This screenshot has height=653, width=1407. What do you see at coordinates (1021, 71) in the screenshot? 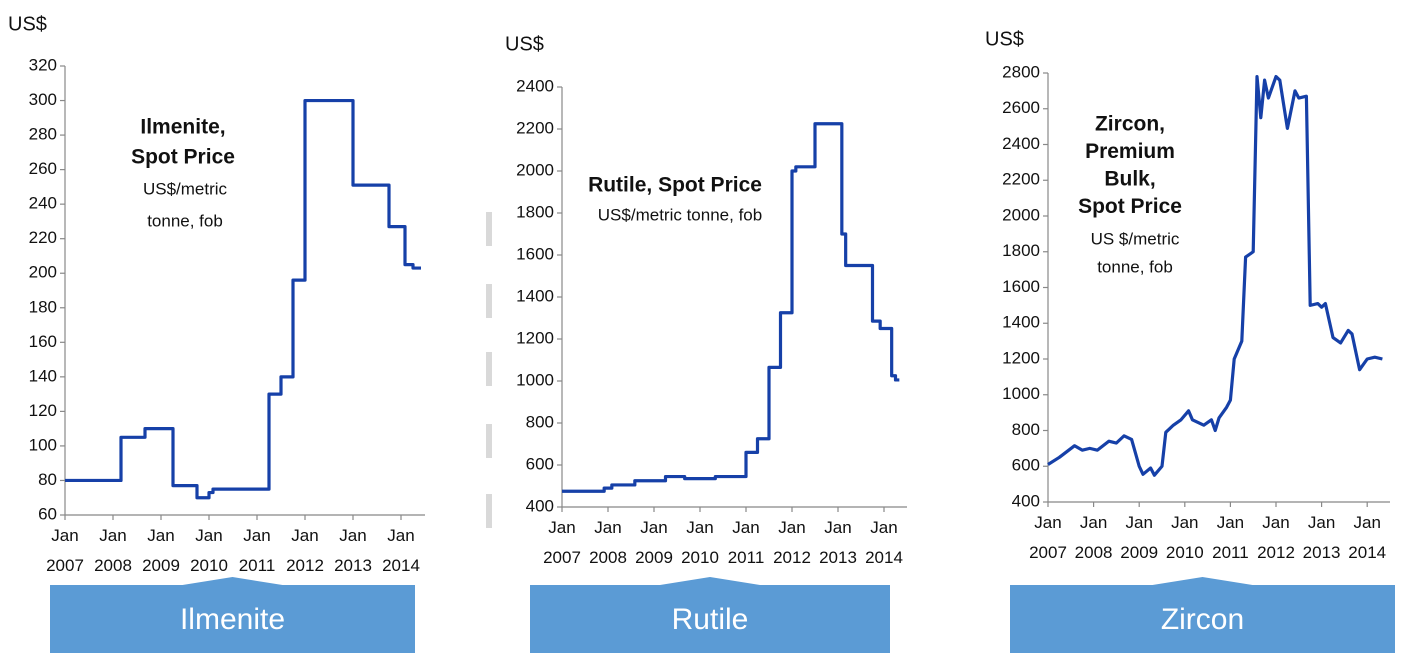
I see `y-tick-label: 2800` at bounding box center [1021, 71].